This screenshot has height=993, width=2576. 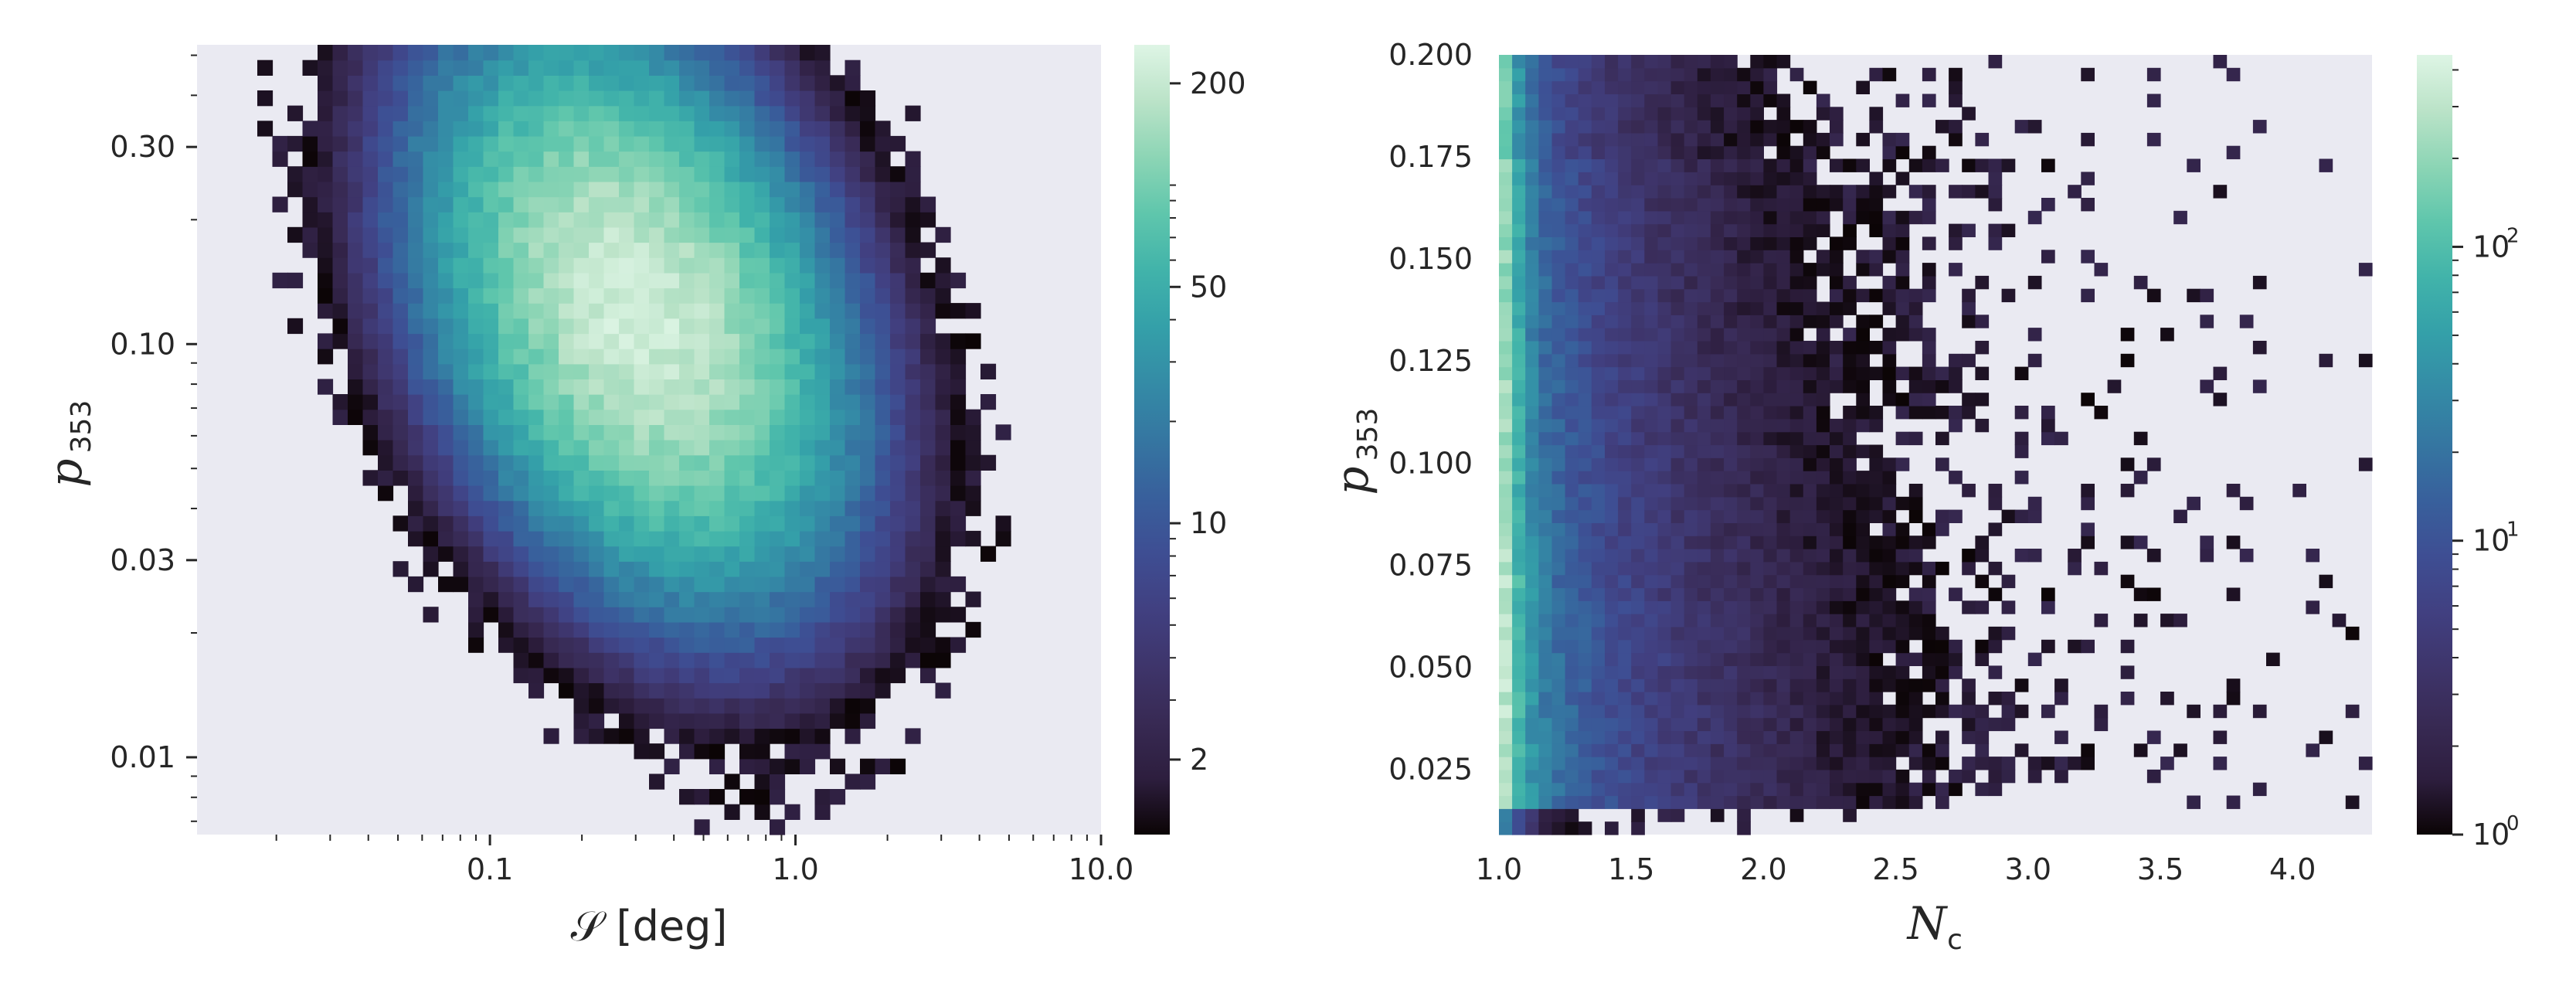 What do you see at coordinates (2491, 541) in the screenshot?
I see `colorbar-tick-label: 10` at bounding box center [2491, 541].